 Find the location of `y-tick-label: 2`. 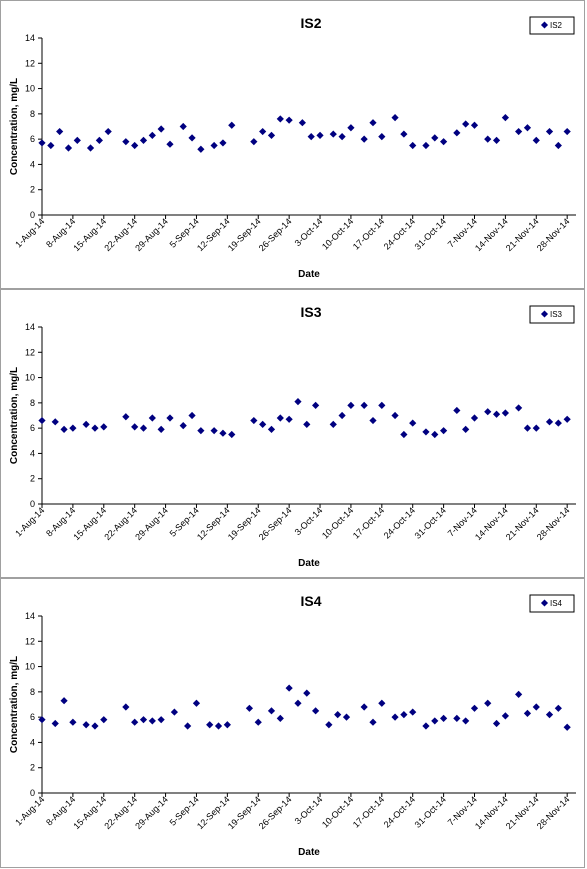

y-tick-label: 2 is located at coordinates (32, 479).